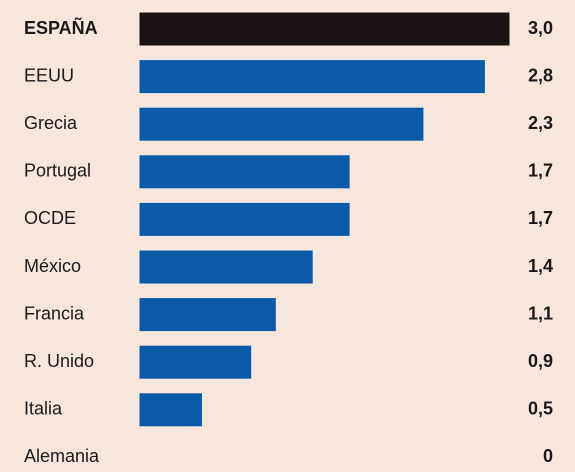 This screenshot has width=575, height=472. Describe the element at coordinates (540, 266) in the screenshot. I see `value-label: 1,4` at that location.